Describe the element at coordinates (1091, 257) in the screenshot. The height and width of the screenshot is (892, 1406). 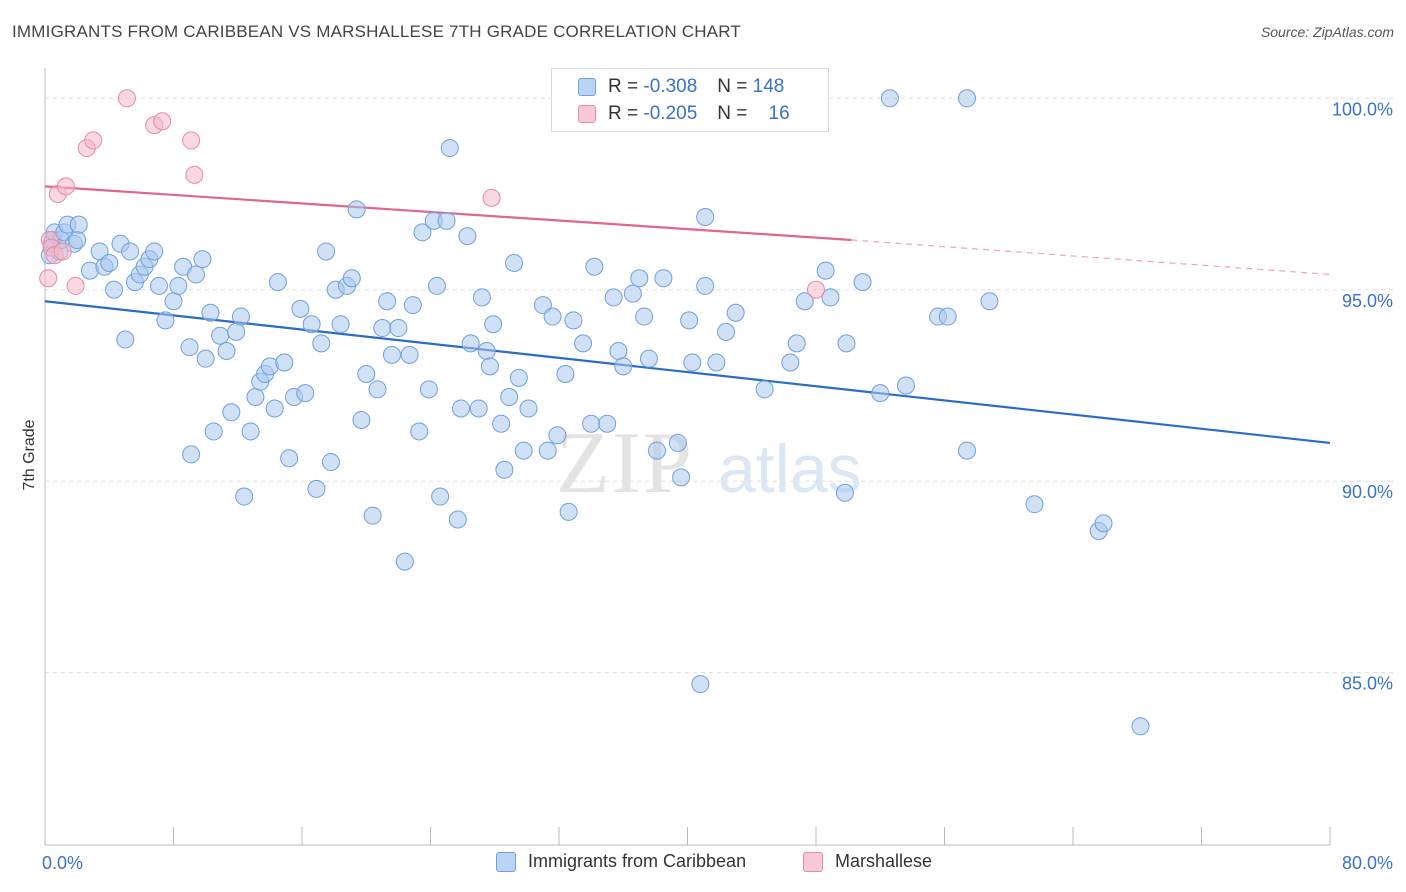
I see `trendline-extension-marshallese` at that location.